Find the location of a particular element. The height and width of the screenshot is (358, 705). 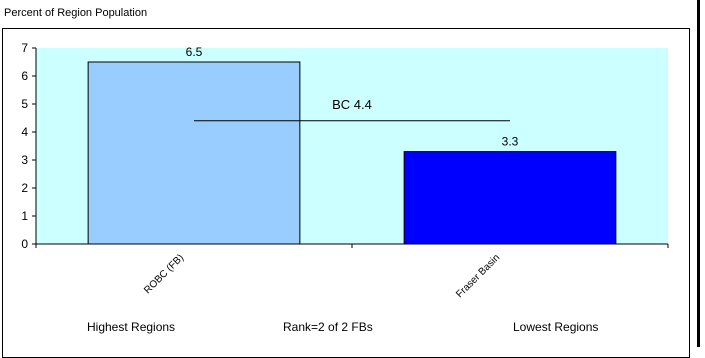

y-tick-label: 1 is located at coordinates (24, 216).